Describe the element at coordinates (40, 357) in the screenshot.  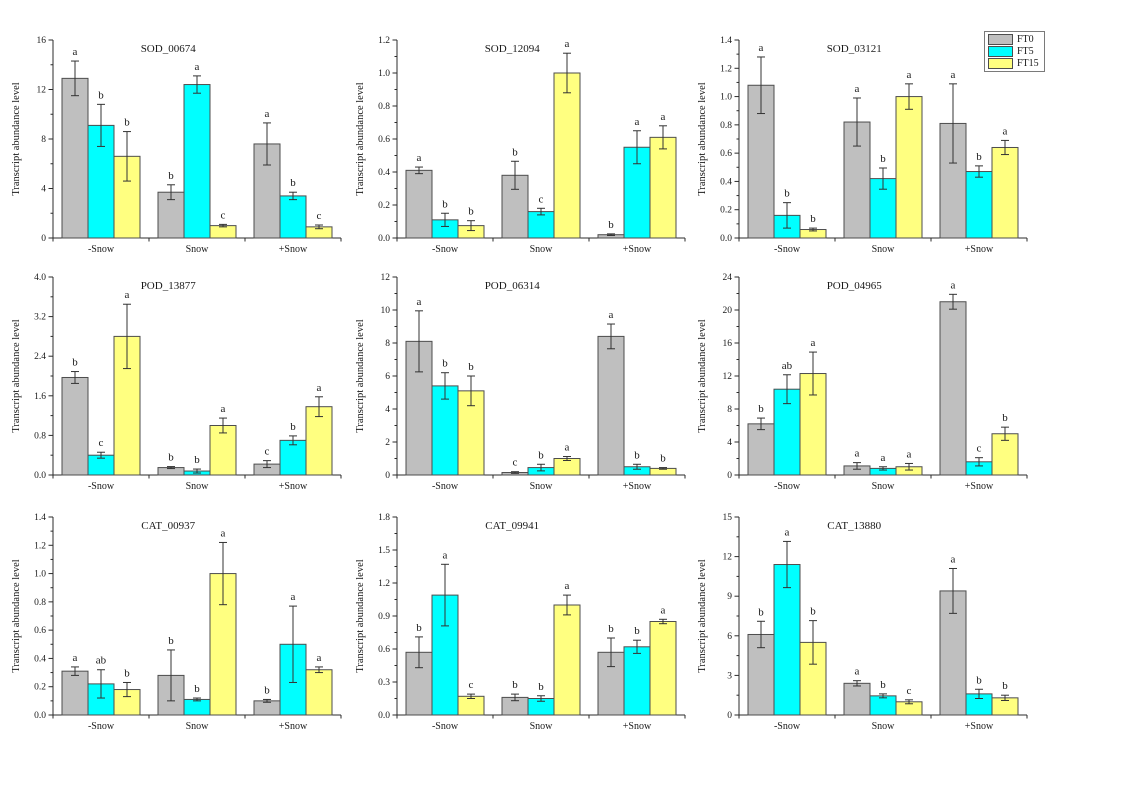
I see `y-tick-label: 2.4` at that location.